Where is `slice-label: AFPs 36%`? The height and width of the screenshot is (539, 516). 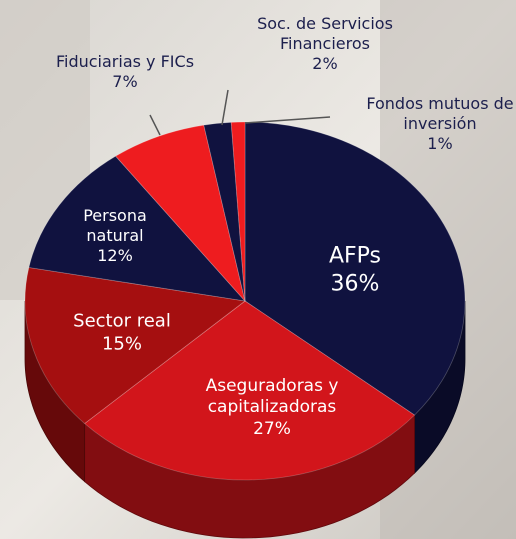 slice-label: AFPs 36% is located at coordinates (355, 270).